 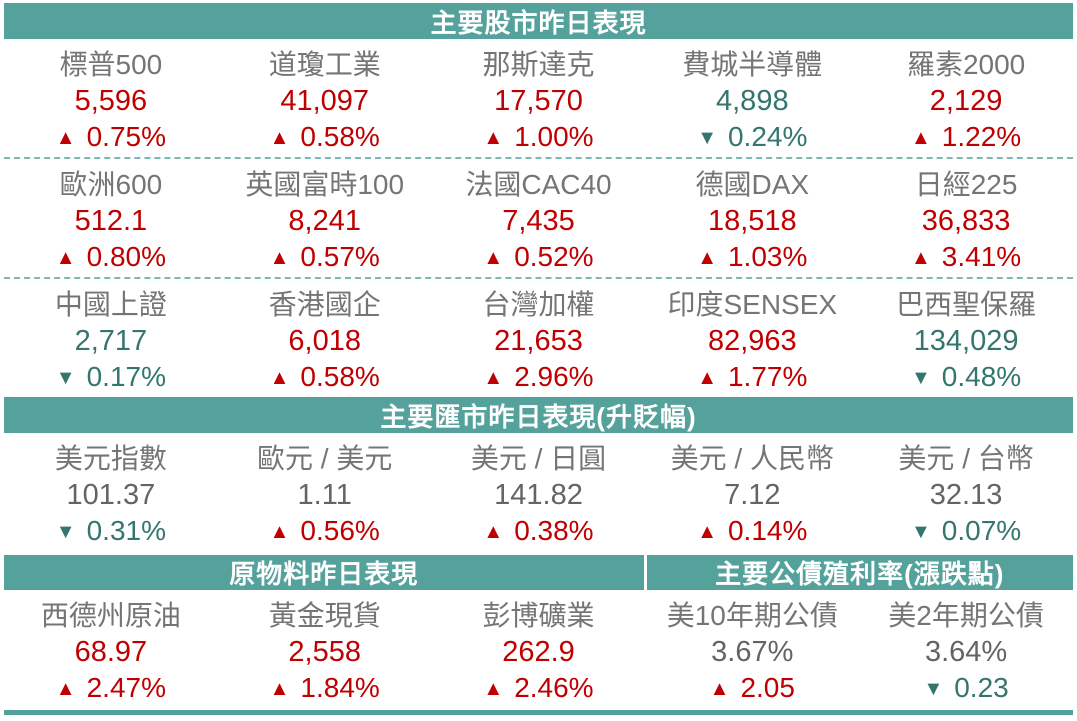 What do you see at coordinates (767, 136) in the screenshot?
I see `change-value: 0.24%` at bounding box center [767, 136].